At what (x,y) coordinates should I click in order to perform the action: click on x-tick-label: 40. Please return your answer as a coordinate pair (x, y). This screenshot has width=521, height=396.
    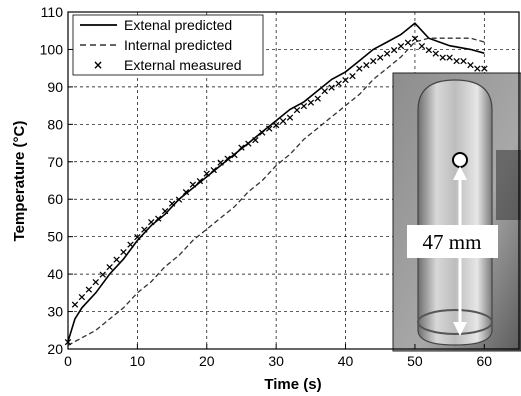
    Looking at the image, I should click on (346, 361).